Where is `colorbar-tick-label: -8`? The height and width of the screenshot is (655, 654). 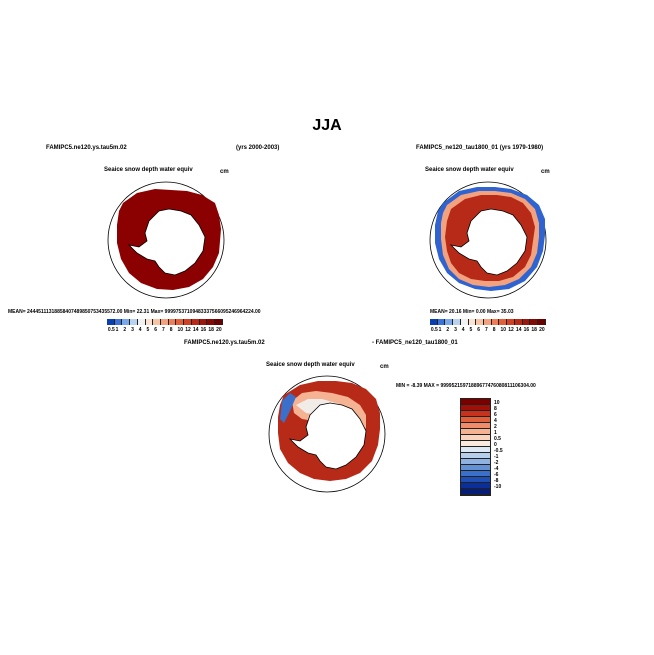 colorbar-tick-label: -8 is located at coordinates (496, 481).